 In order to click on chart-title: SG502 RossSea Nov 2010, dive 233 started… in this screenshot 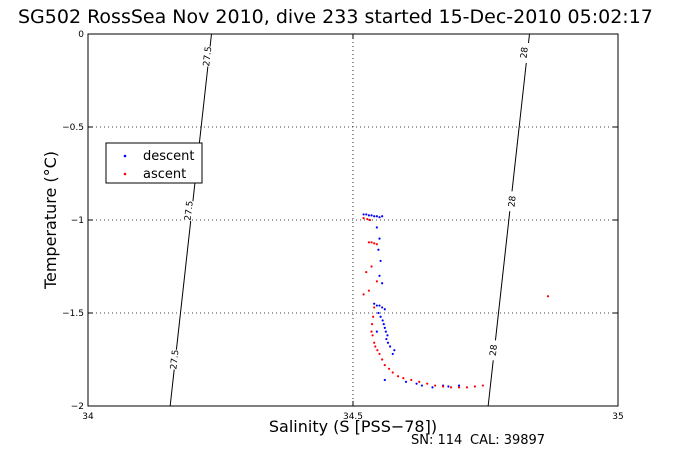, I will do `click(335, 17)`.